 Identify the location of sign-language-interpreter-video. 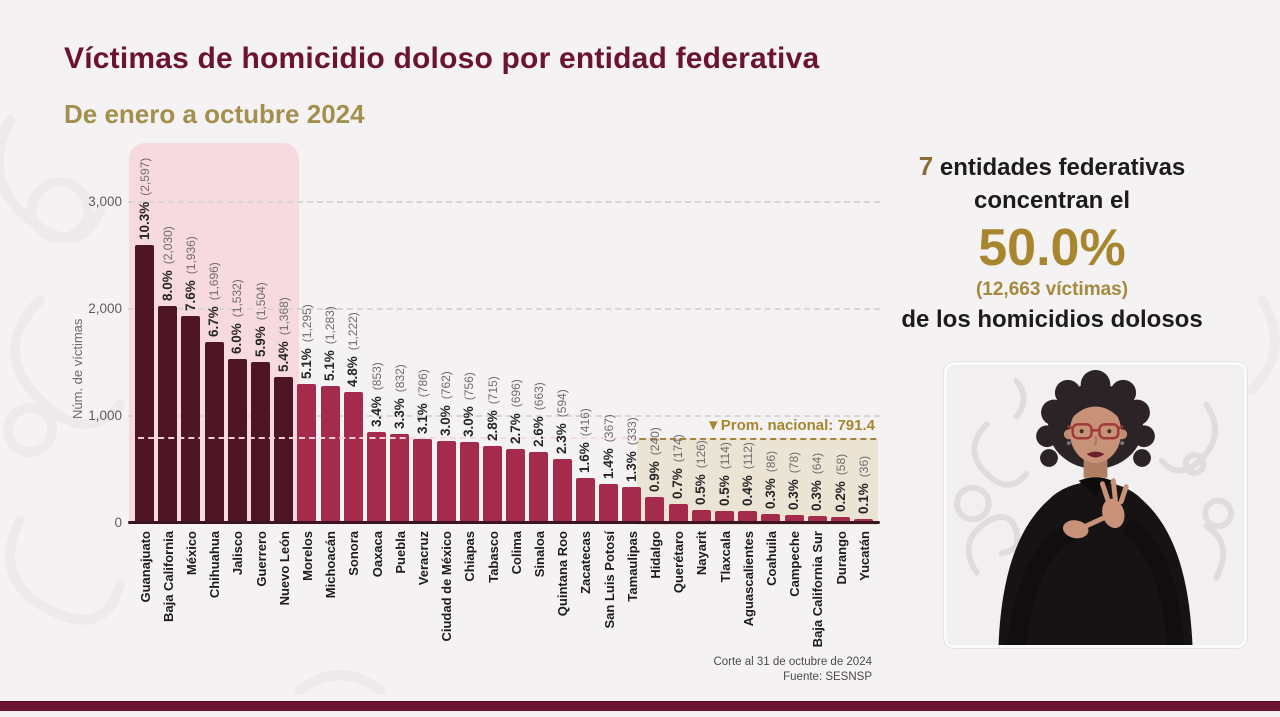
(1095, 505).